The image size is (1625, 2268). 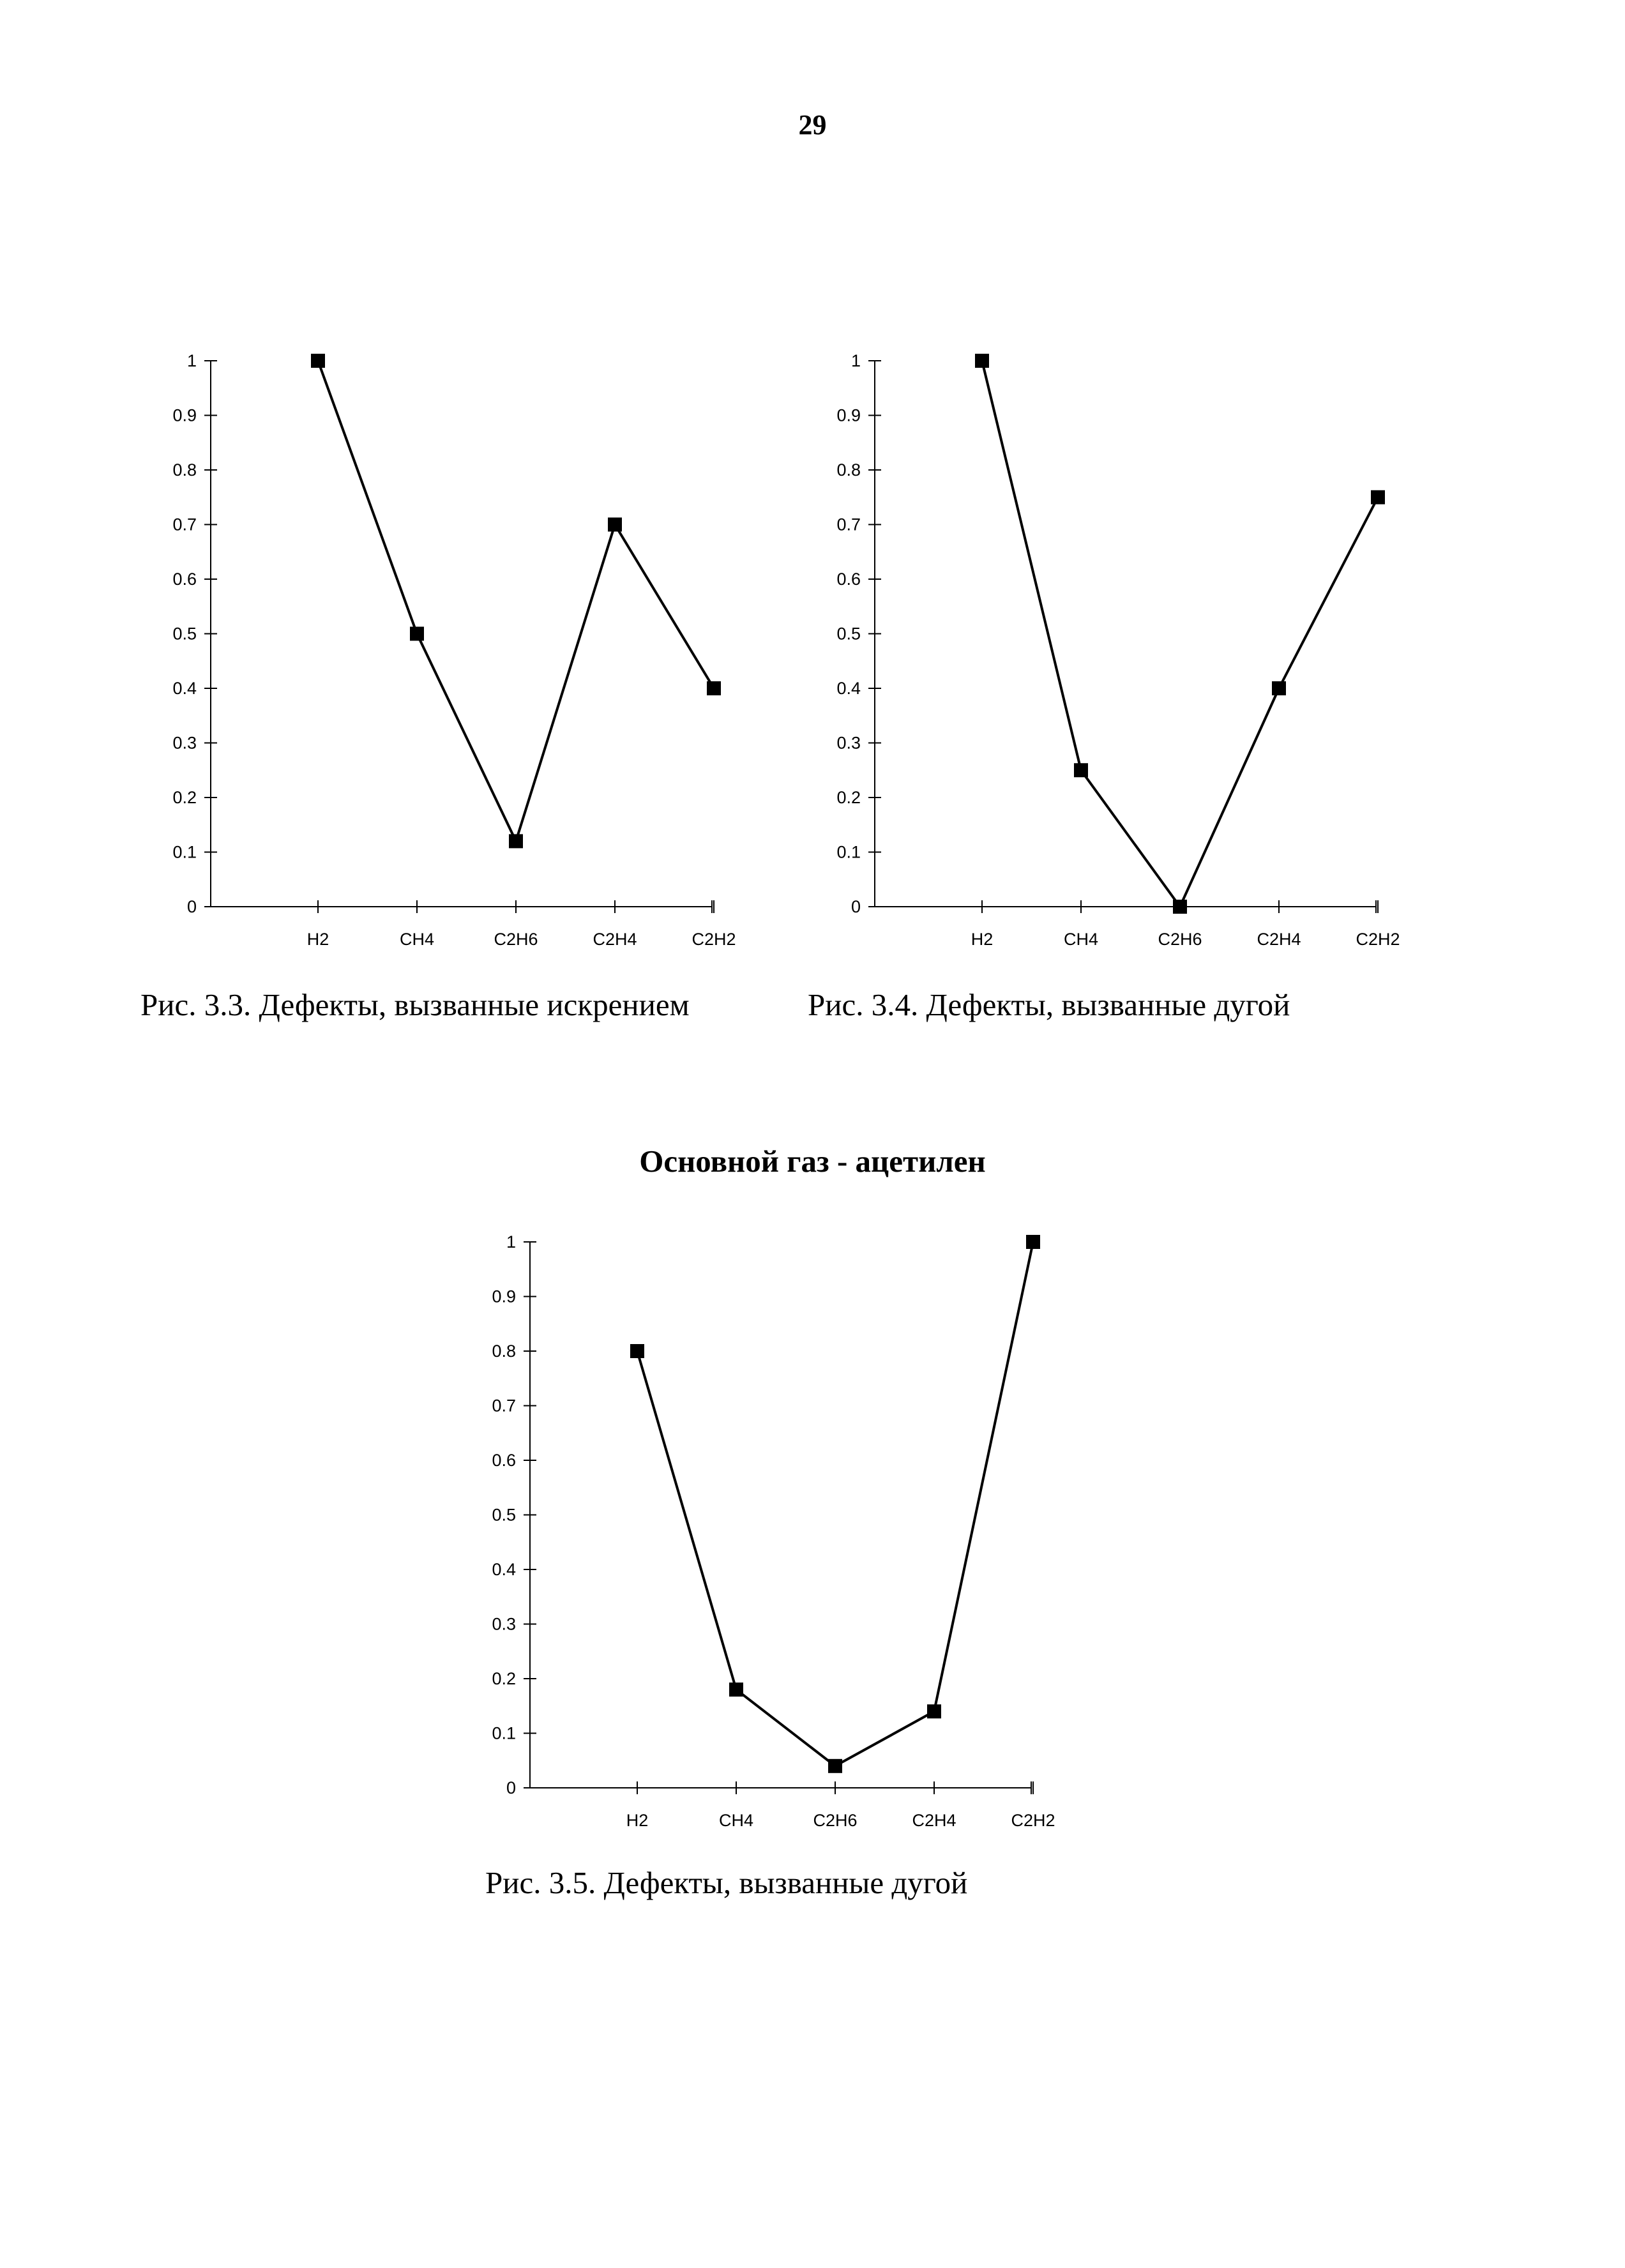 What do you see at coordinates (1049, 1004) in the screenshot?
I see `caption-fig-3-4: Рис. 3.4. Дефекты, вызванные дугой` at bounding box center [1049, 1004].